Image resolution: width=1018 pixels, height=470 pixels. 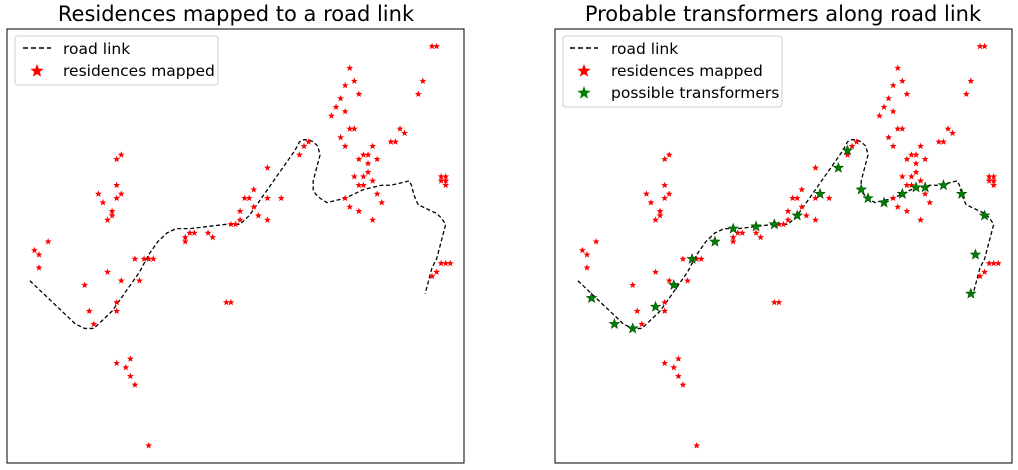 What do you see at coordinates (687, 71) in the screenshot?
I see `legend-residence-label: residences mapped` at bounding box center [687, 71].